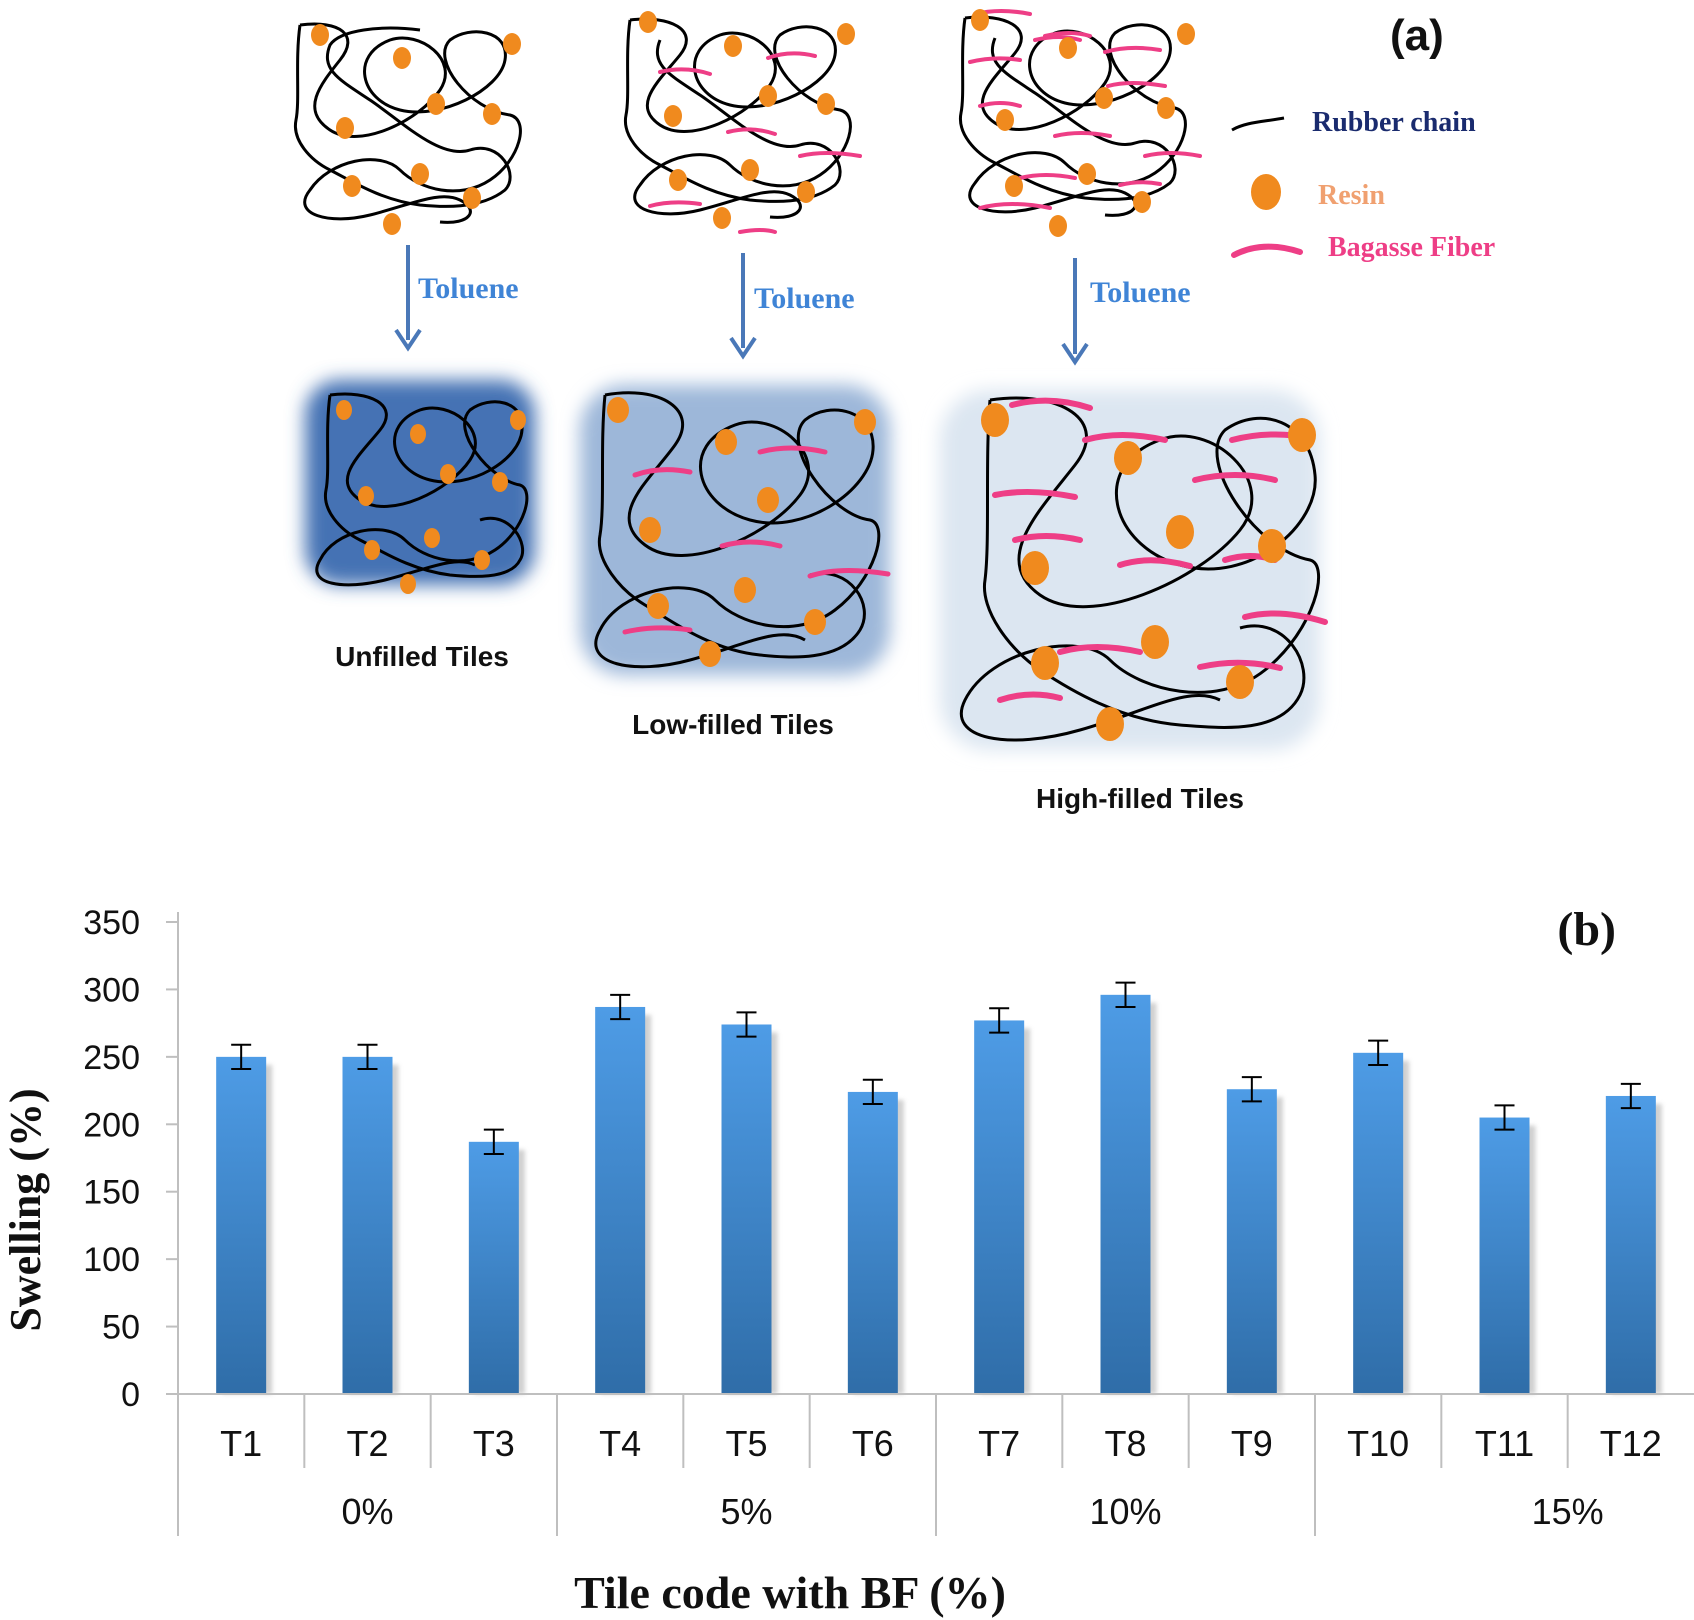 This screenshot has height=1620, width=1694. I want to click on x-tick-label-t8: T8, so click(1125, 1443).